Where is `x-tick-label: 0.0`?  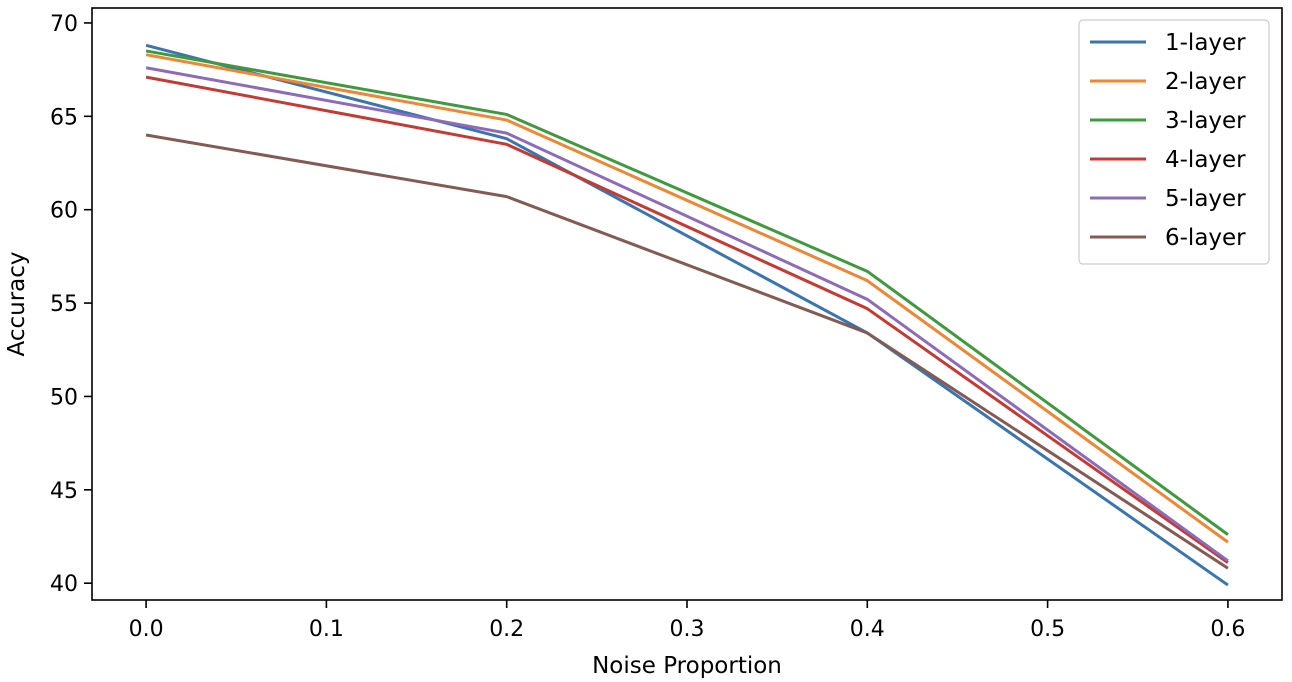 x-tick-label: 0.0 is located at coordinates (146, 629).